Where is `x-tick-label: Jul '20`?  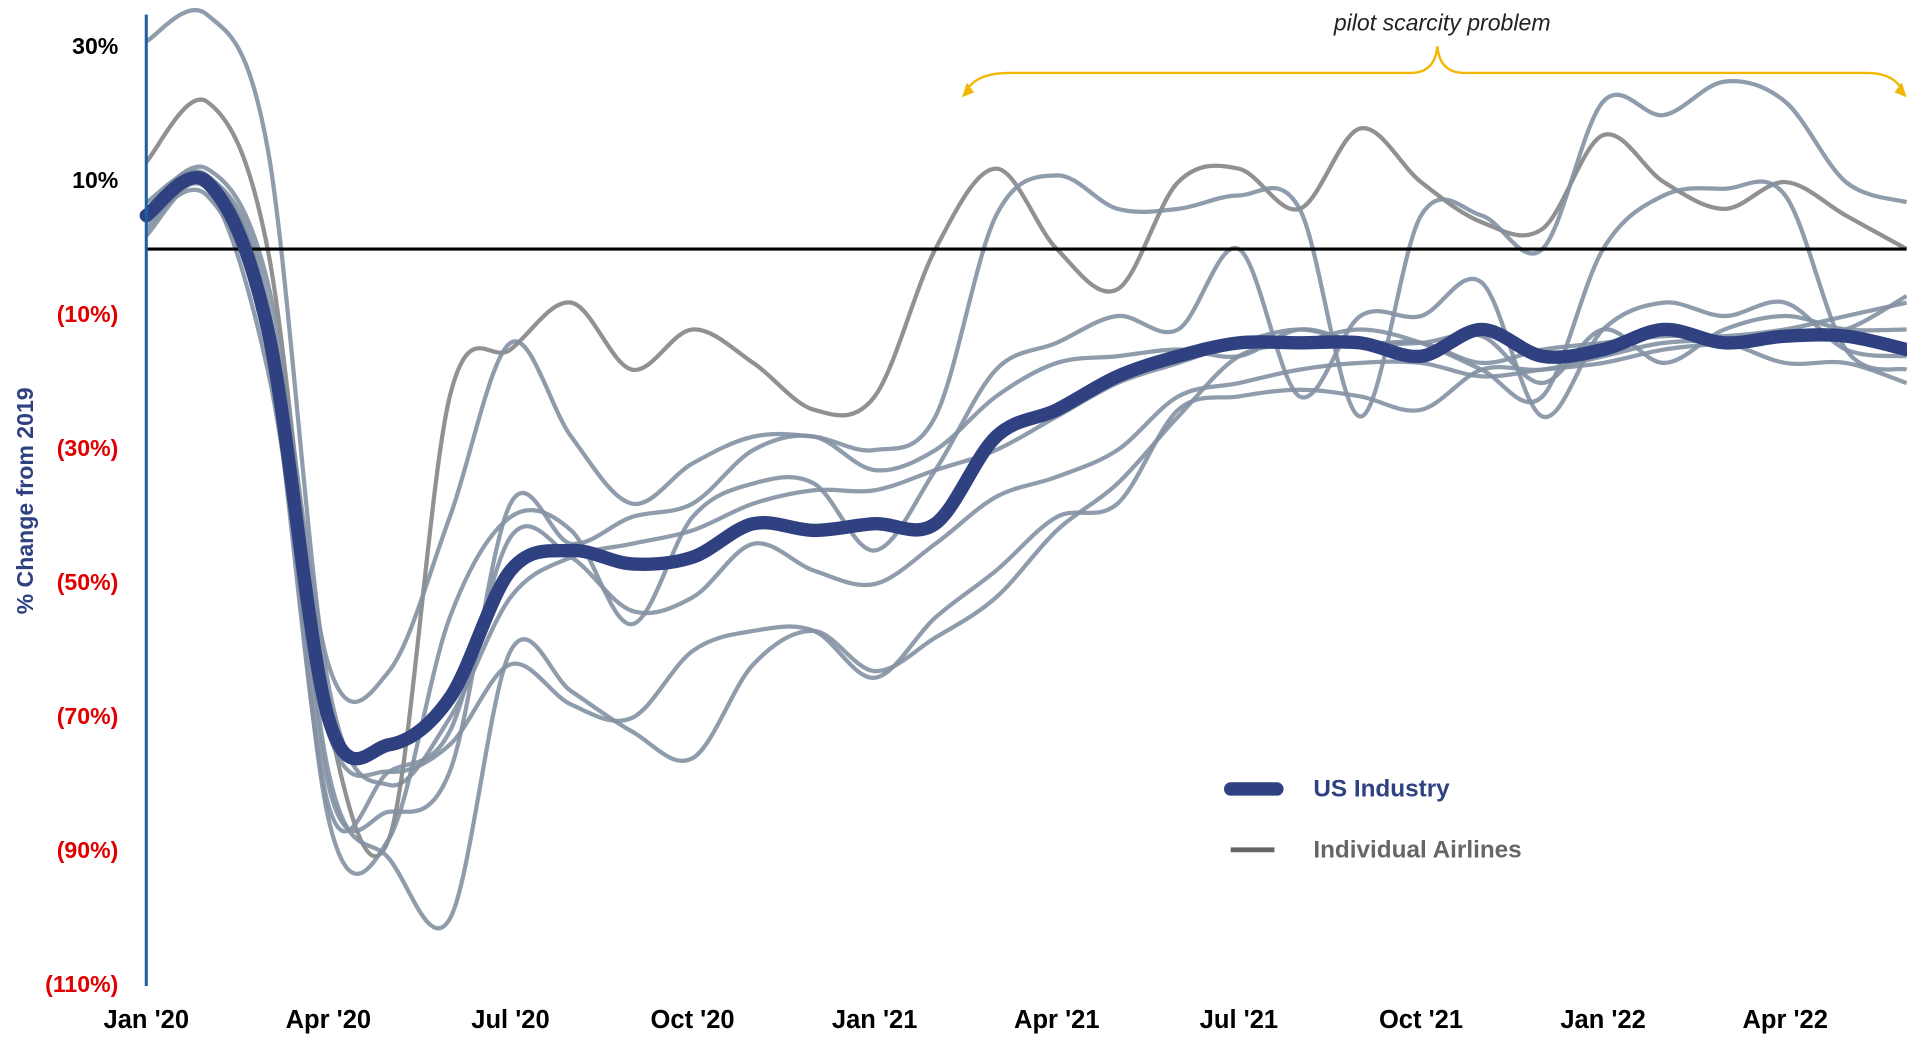 x-tick-label: Jul '20 is located at coordinates (510, 1020).